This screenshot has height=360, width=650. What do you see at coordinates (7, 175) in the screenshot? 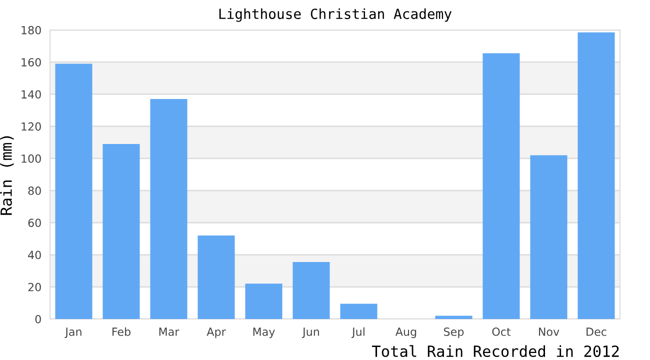
I see `y-axis-title: Rain (mm)` at bounding box center [7, 175].